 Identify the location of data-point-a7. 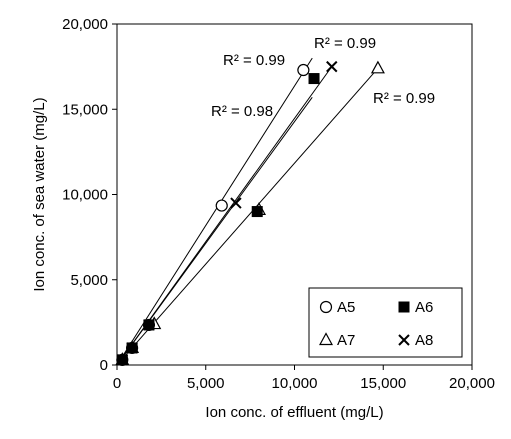
(377, 67).